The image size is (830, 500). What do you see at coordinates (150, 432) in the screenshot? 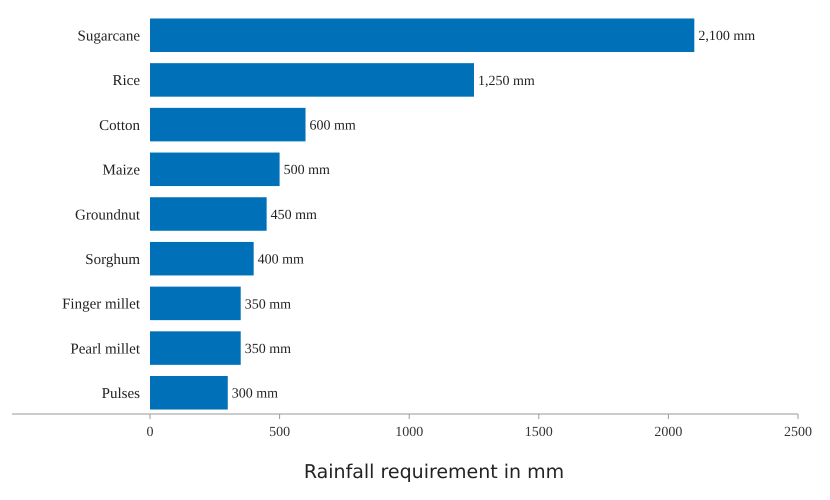
I see `x-tick-label: 0` at bounding box center [150, 432].